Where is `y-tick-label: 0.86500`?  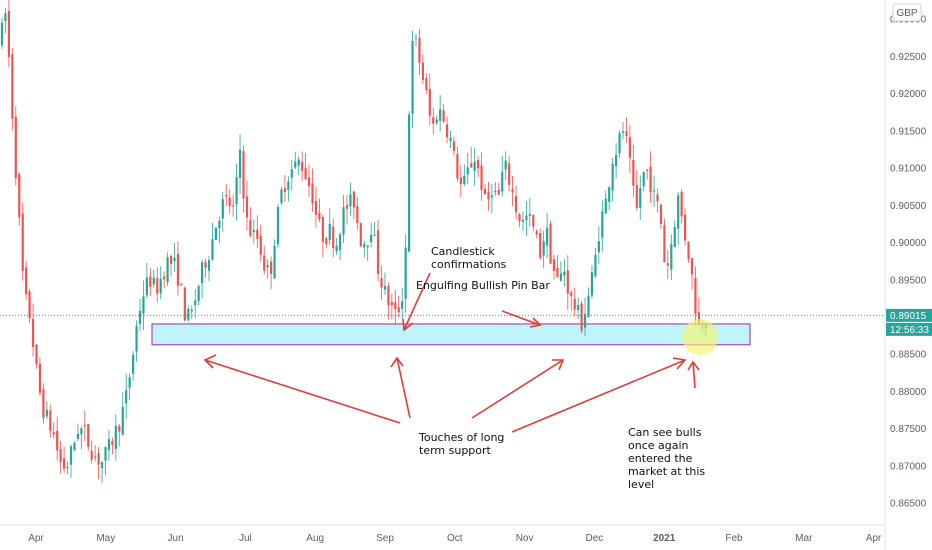 y-tick-label: 0.86500 is located at coordinates (908, 504).